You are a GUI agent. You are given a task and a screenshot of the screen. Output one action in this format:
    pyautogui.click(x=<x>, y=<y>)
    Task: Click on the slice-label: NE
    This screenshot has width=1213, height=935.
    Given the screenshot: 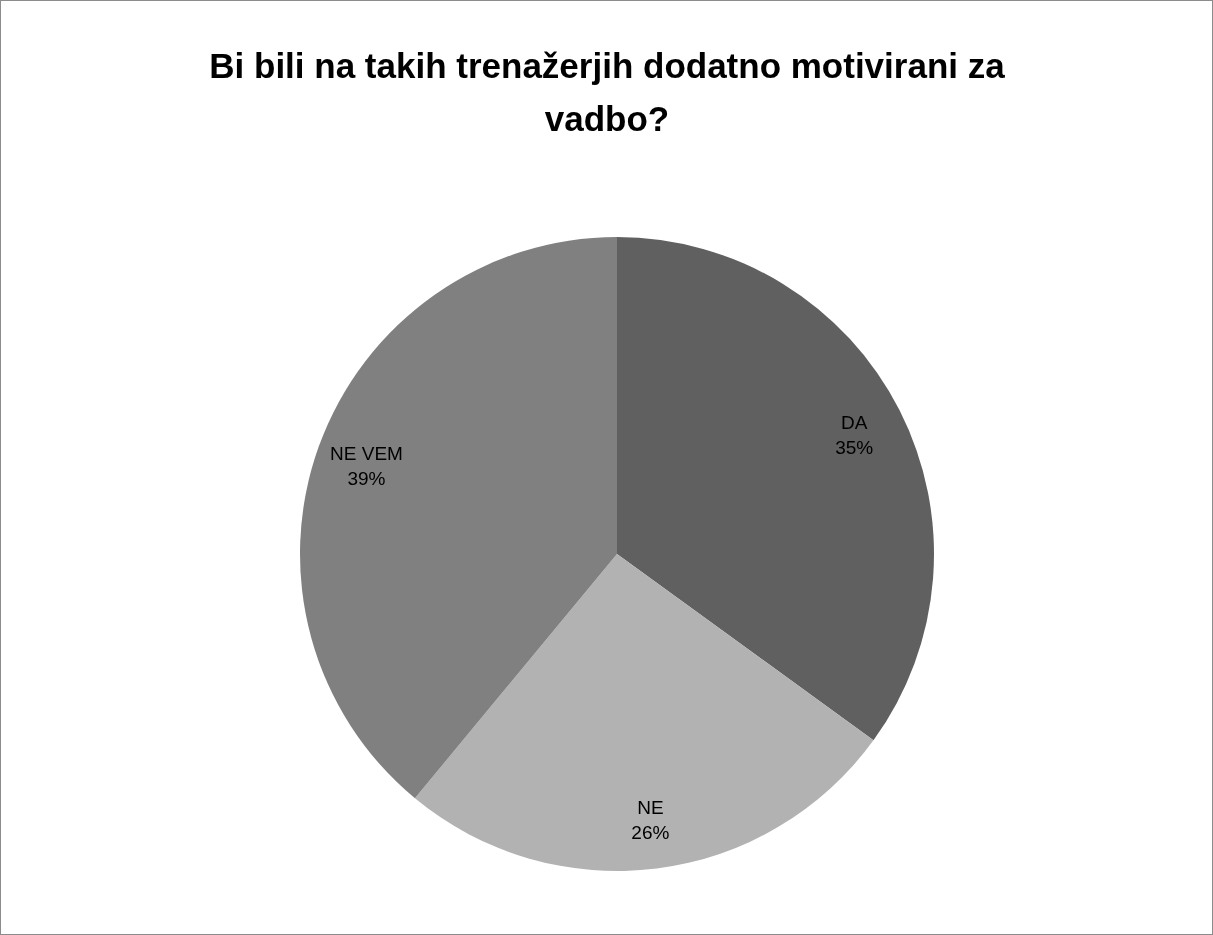 What is the action you would take?
    pyautogui.click(x=650, y=808)
    